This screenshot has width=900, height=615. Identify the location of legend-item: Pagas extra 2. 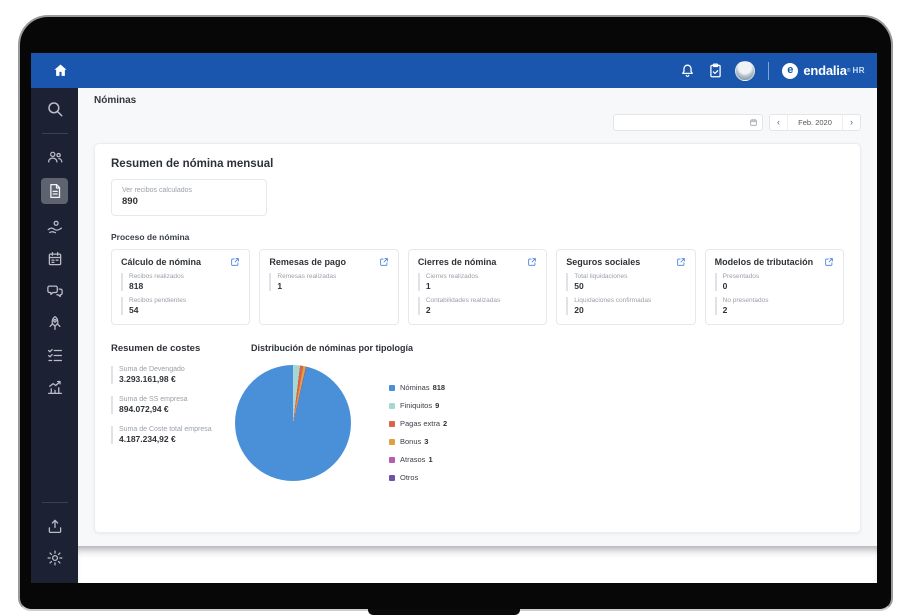
(418, 423).